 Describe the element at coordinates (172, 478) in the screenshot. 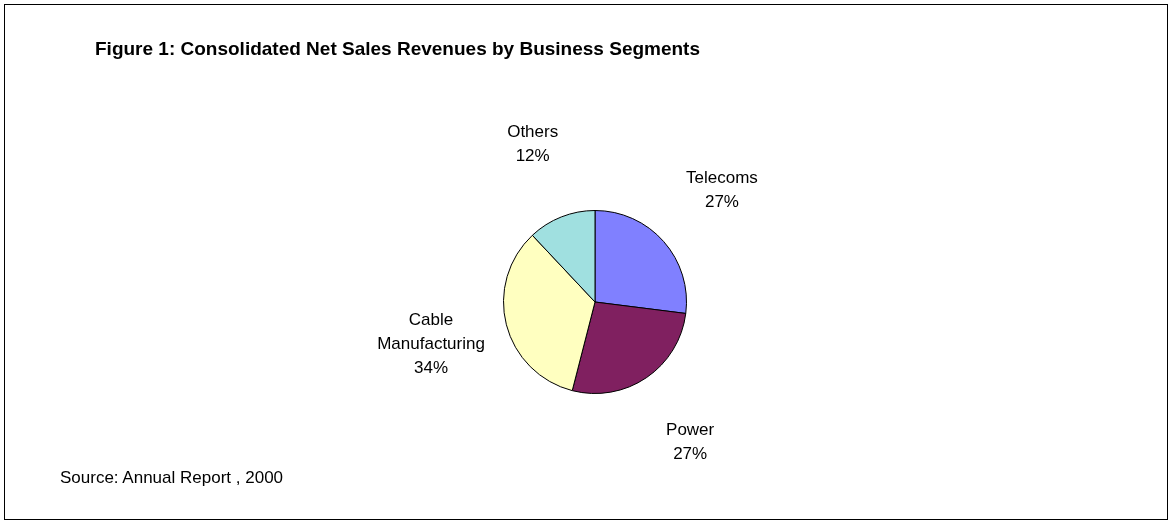

I see `source-note: Source: Annual Report , 2000` at that location.